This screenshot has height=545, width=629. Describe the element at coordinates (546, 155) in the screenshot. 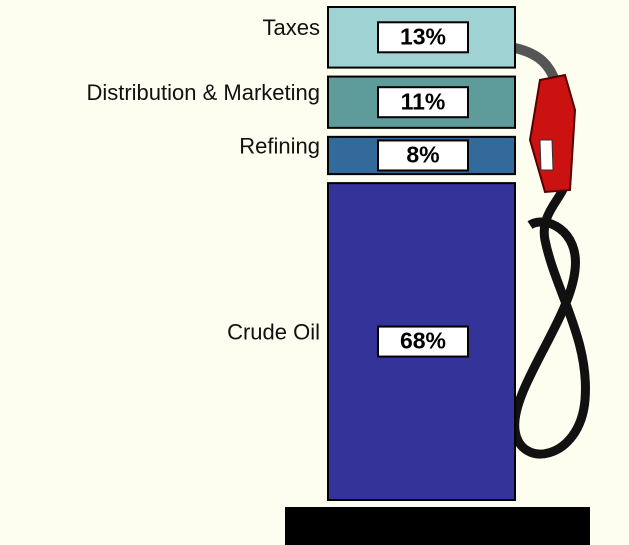

I see `nozzle-window` at that location.